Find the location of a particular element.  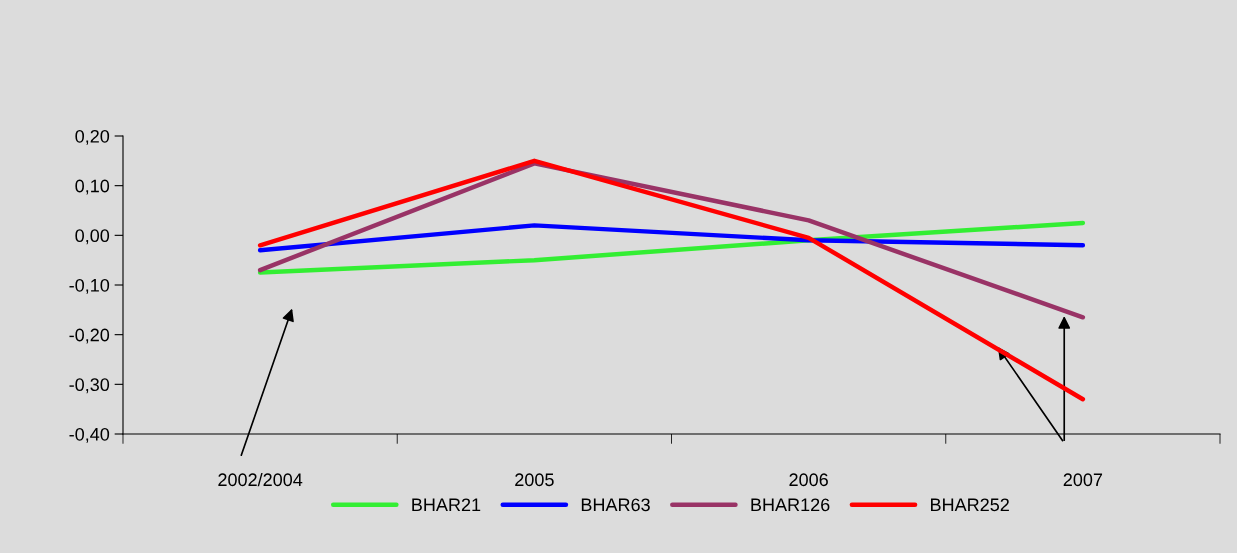

x-tick-label: 2007 is located at coordinates (1083, 480).